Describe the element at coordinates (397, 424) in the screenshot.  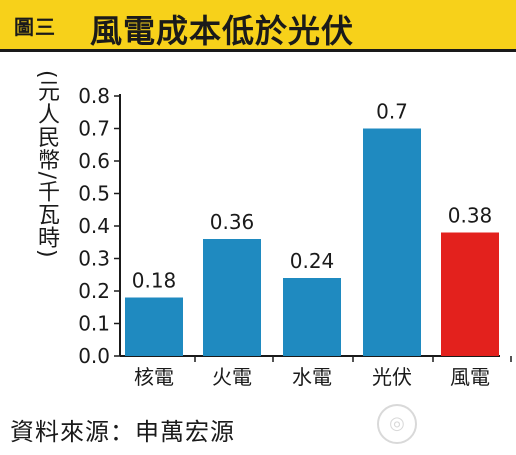
I see `watermark-logo: ◎` at that location.